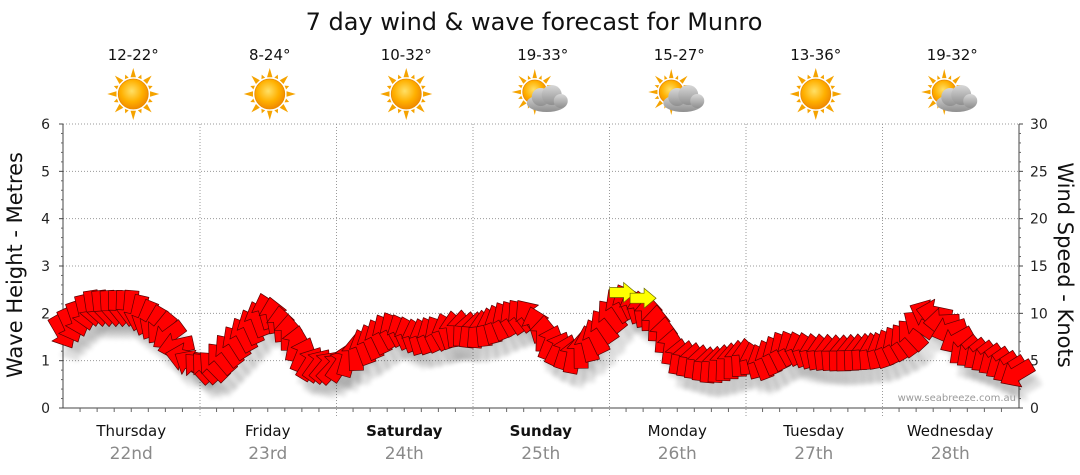  Describe the element at coordinates (130, 431) in the screenshot. I see `day-name-label: Thursday` at that location.